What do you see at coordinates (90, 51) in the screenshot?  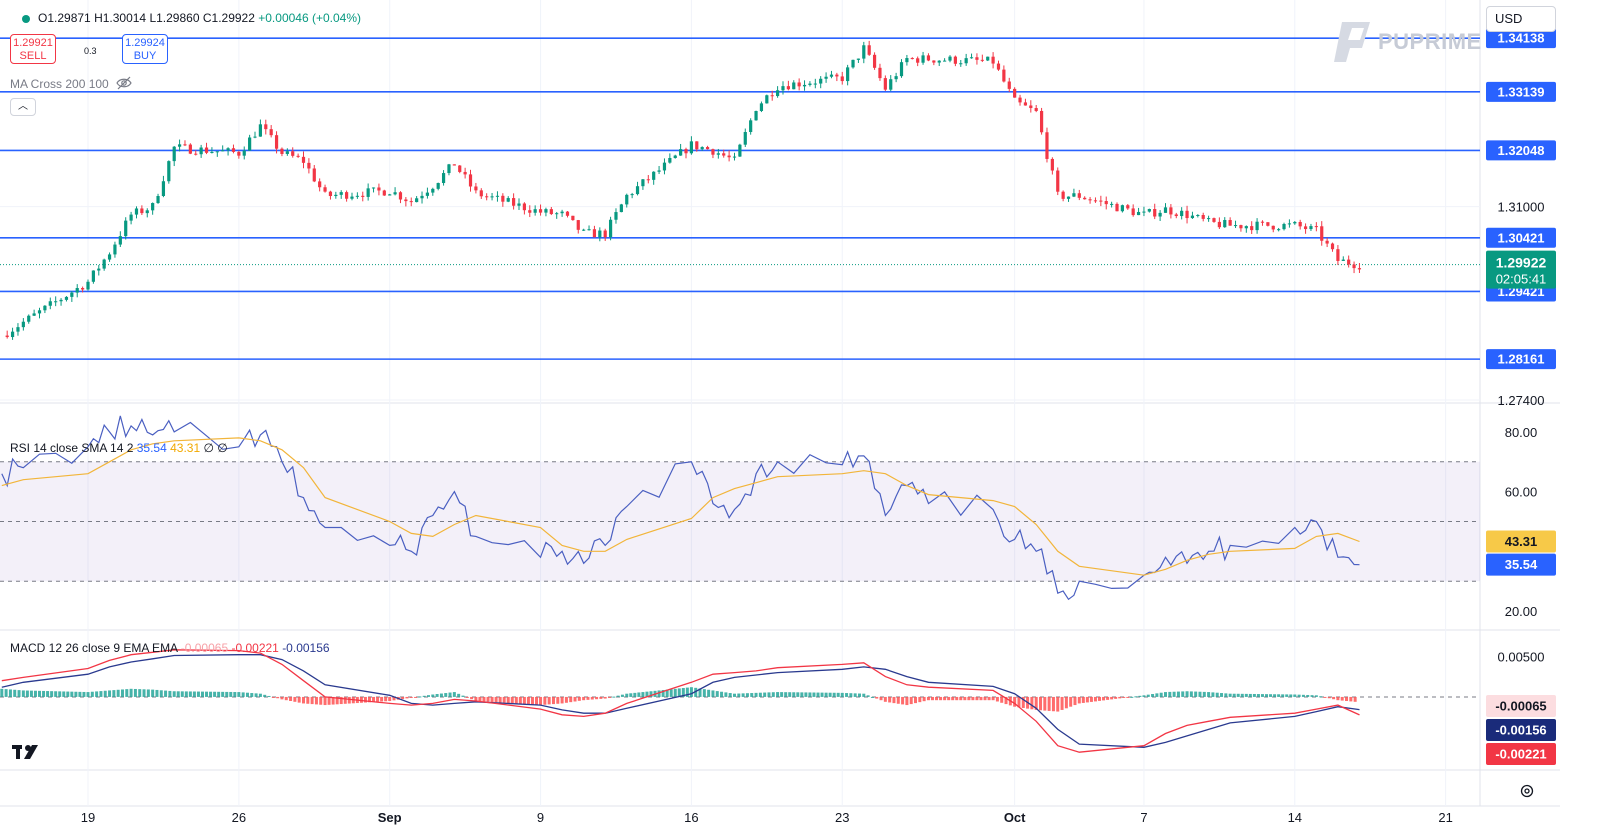 I see `spread-value: 0.3` at bounding box center [90, 51].